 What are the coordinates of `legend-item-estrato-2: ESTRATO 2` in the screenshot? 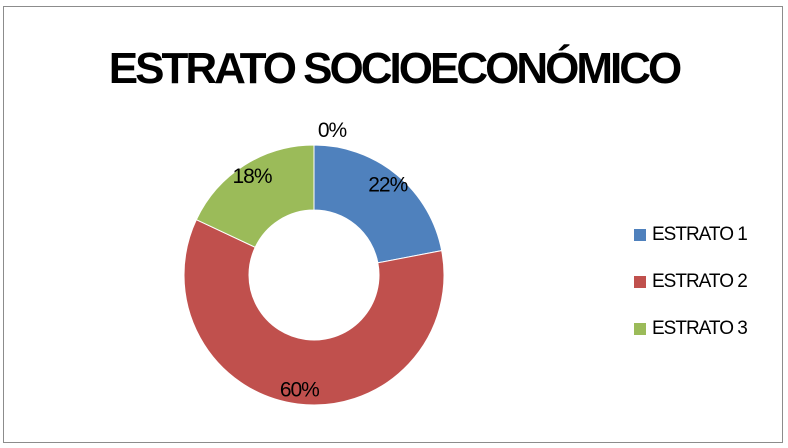 It's located at (691, 282).